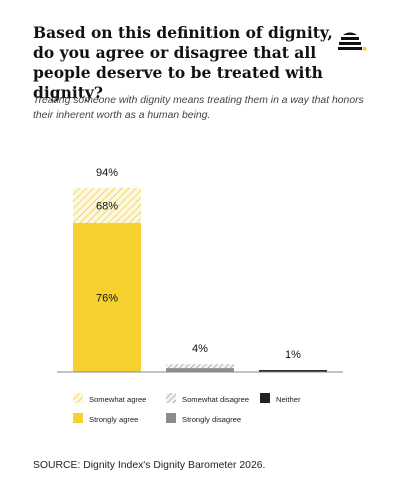 Image resolution: width=400 pixels, height=497 pixels. Describe the element at coordinates (293, 371) in the screenshot. I see `bar-neither-neither` at that location.